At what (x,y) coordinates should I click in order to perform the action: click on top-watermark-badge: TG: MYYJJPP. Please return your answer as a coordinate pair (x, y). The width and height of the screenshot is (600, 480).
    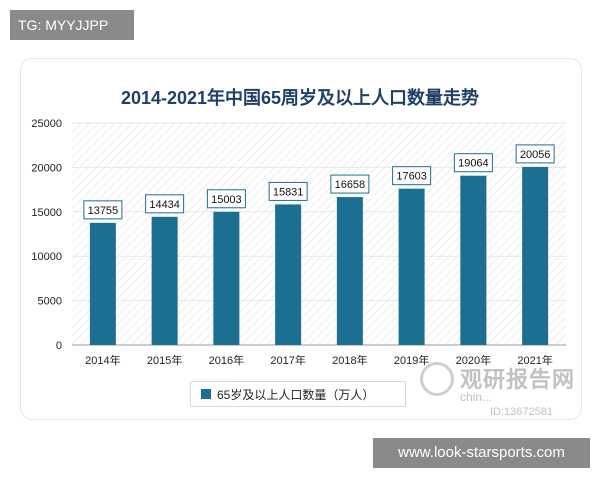
    Looking at the image, I should click on (72, 25).